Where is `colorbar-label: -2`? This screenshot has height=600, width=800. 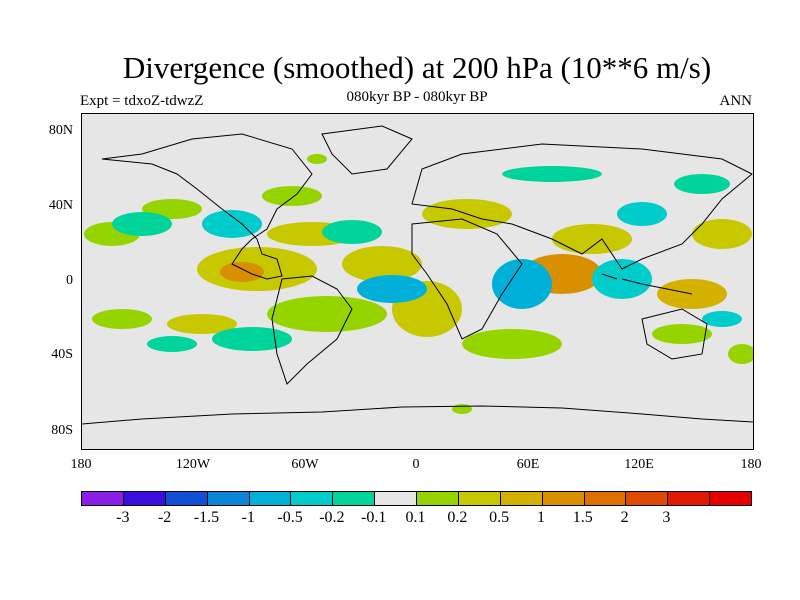
colorbar-label: -2 is located at coordinates (164, 517).